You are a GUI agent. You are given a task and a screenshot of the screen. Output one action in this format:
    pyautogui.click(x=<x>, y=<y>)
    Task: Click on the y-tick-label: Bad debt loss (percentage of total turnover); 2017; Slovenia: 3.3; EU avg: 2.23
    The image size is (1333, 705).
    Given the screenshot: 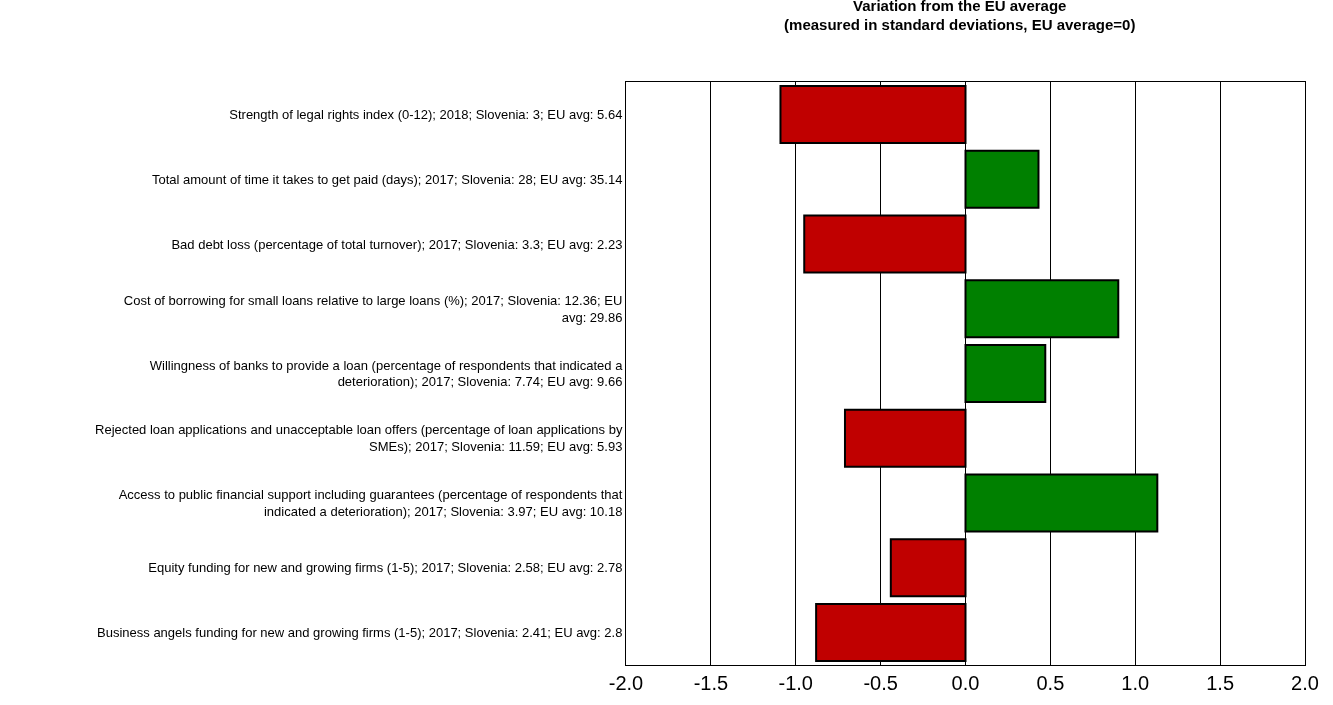 What is the action you would take?
    pyautogui.click(x=397, y=244)
    